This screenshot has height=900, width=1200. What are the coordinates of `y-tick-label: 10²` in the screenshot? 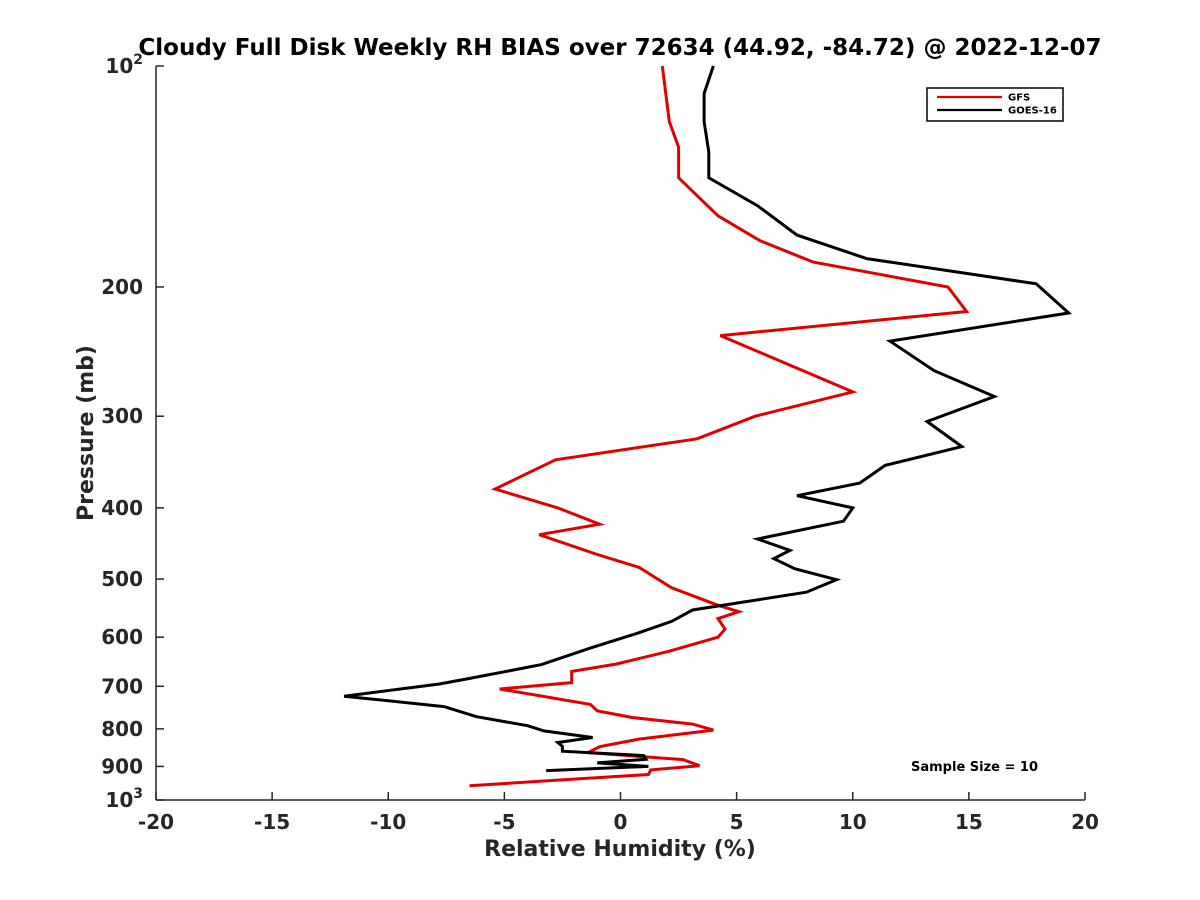 It's located at (124, 65).